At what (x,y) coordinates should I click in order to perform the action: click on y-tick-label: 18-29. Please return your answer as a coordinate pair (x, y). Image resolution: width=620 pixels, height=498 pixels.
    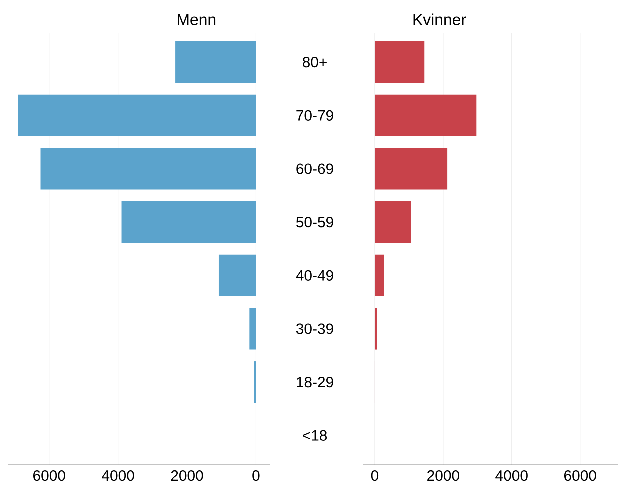
    Looking at the image, I should click on (315, 382).